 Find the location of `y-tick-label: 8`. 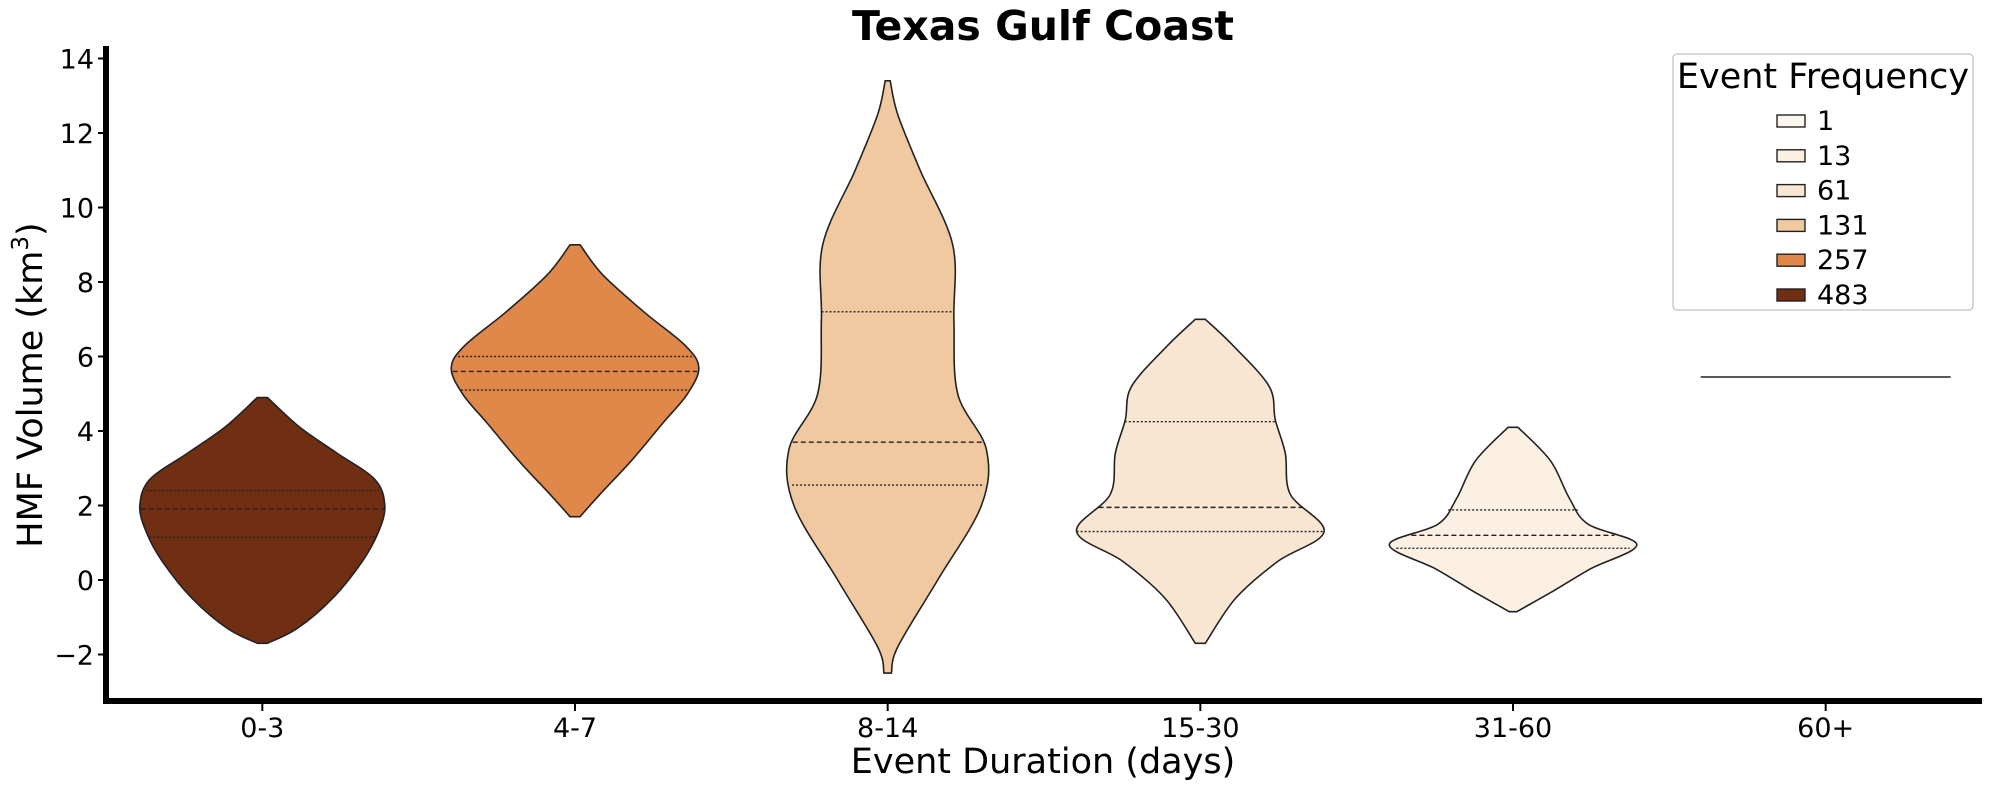

y-tick-label: 8 is located at coordinates (85, 283).